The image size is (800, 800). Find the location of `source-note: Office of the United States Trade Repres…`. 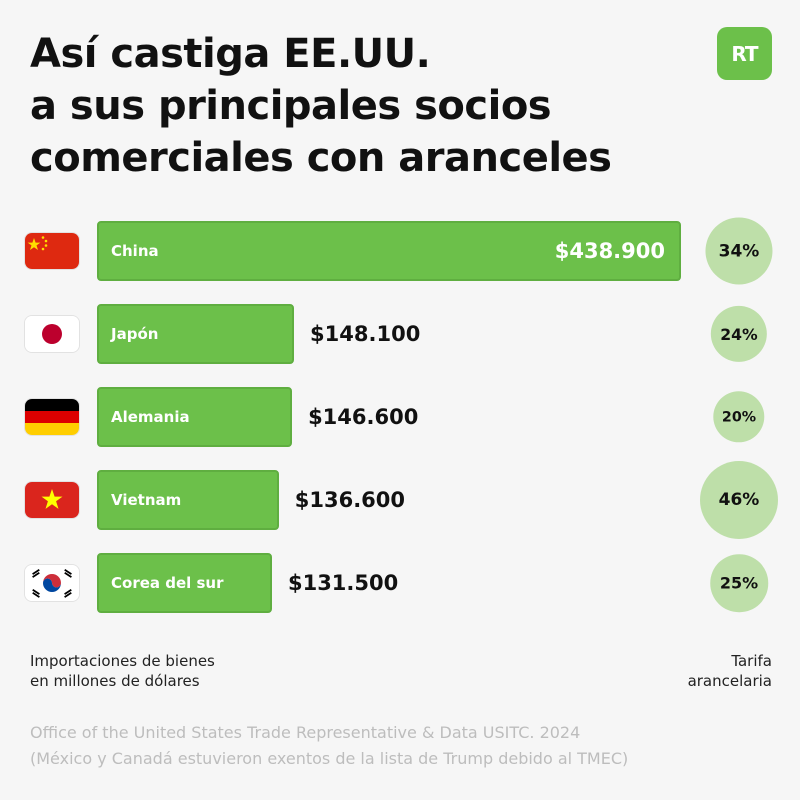

source-note: Office of the United States Trade Repres… is located at coordinates (329, 746).